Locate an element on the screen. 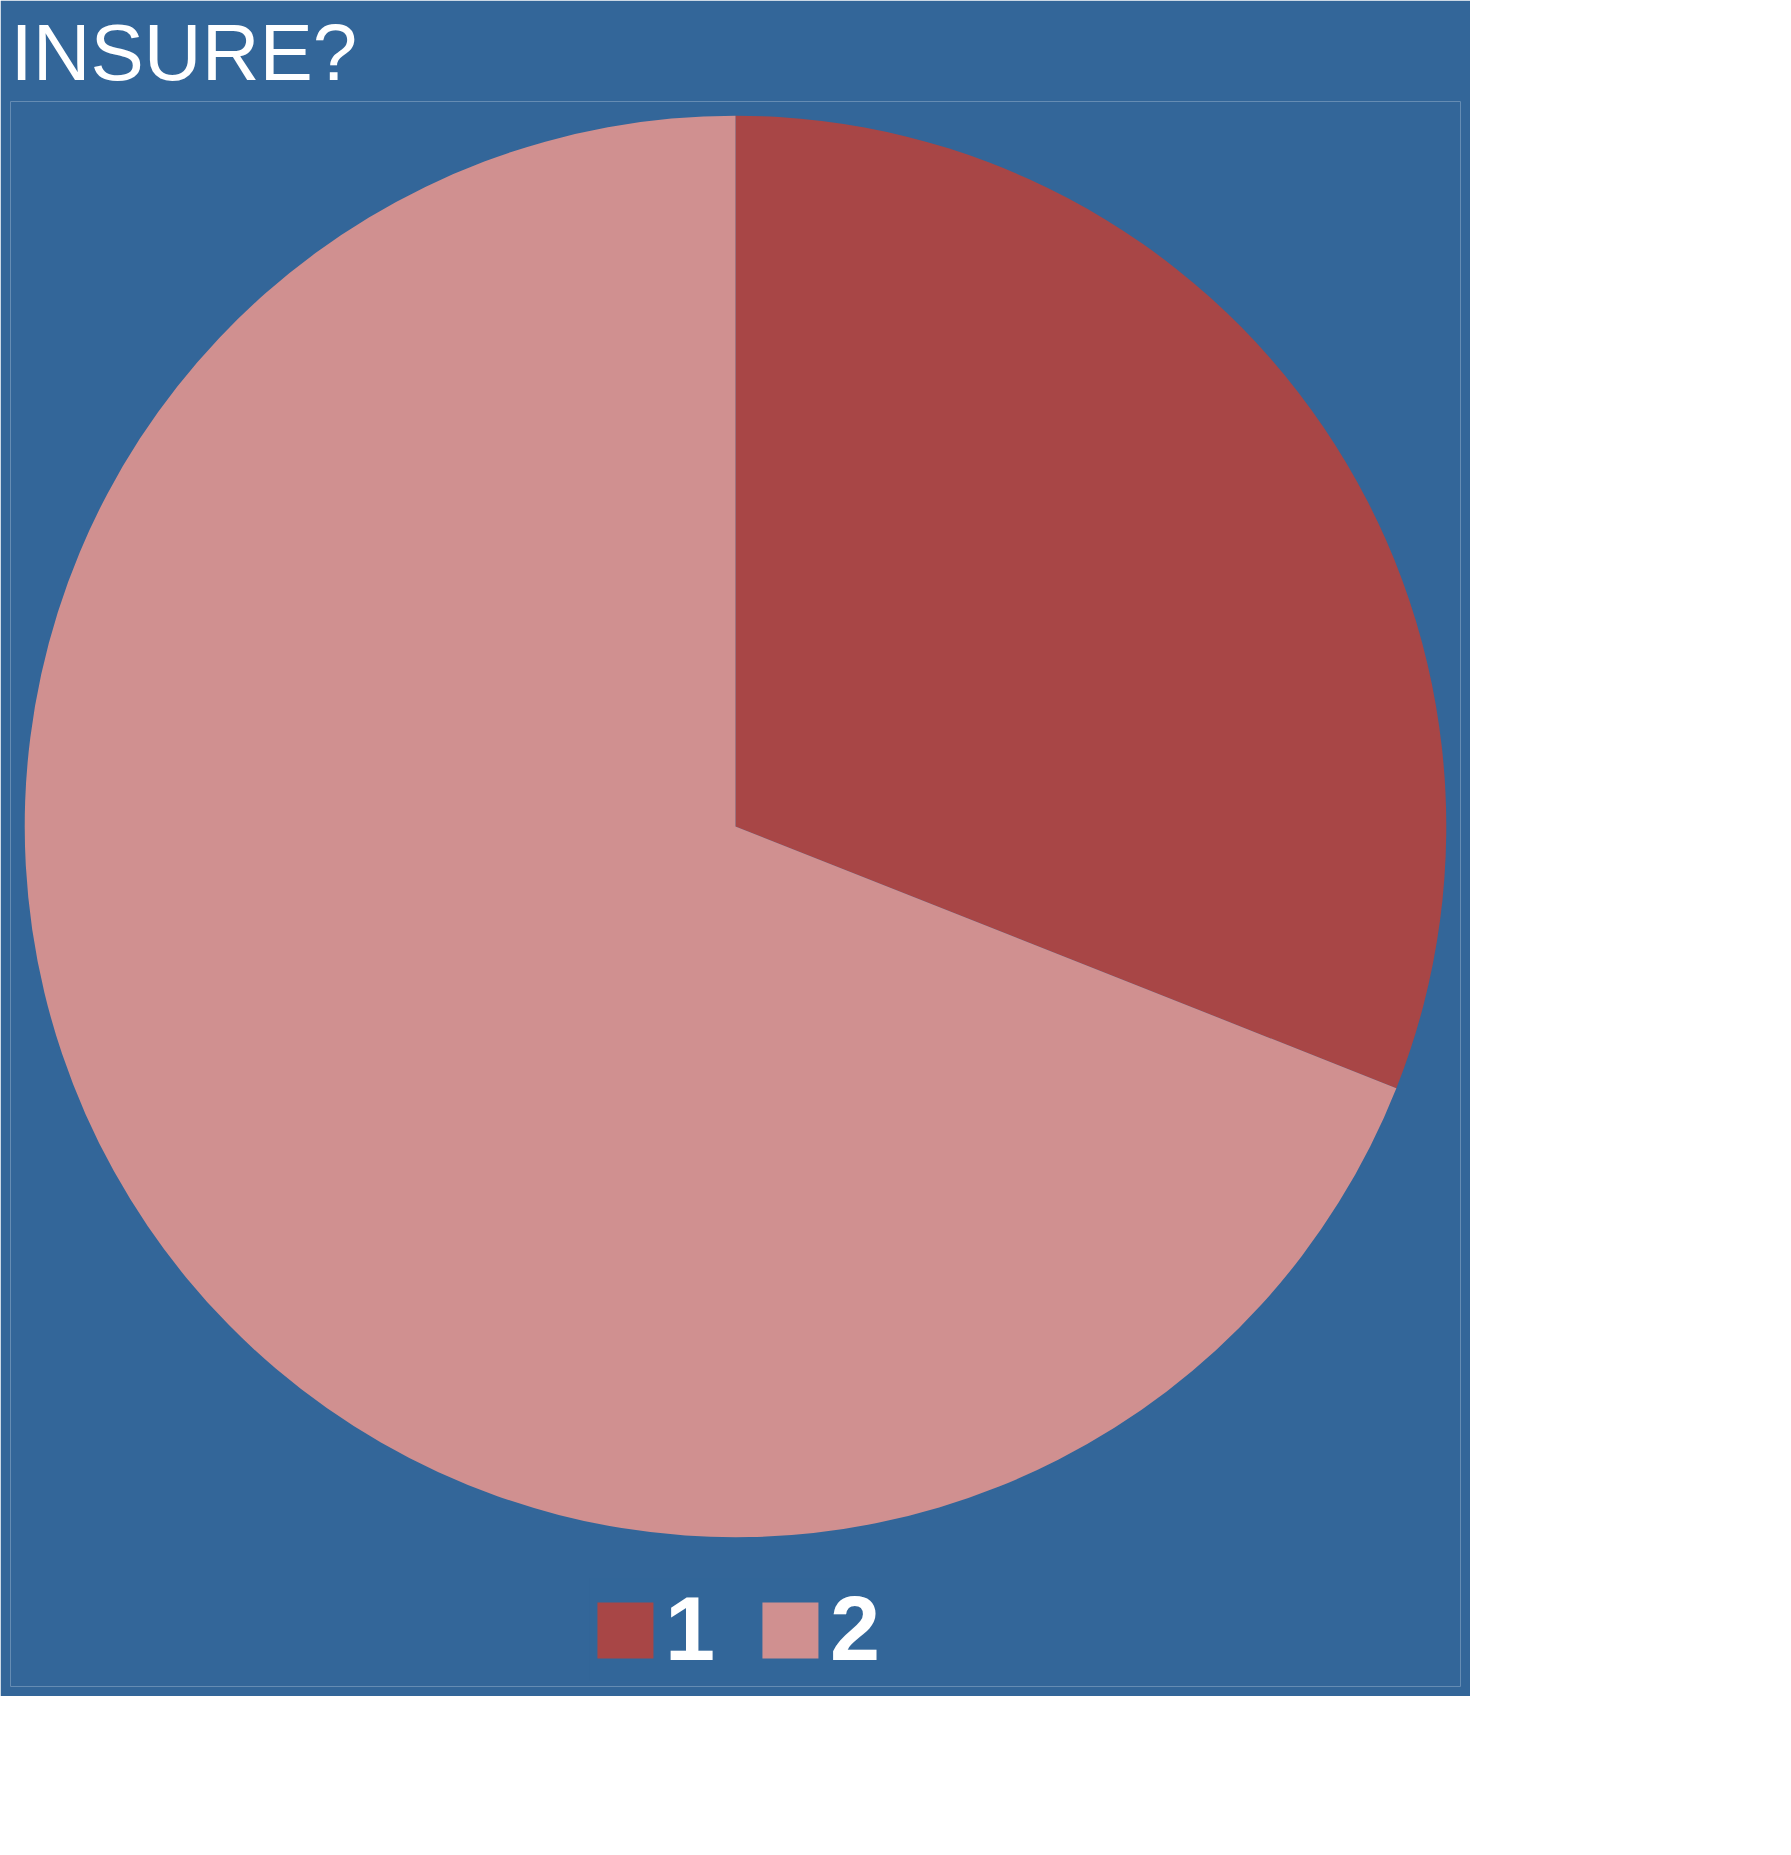  legend-label: 1 is located at coordinates (689, 1629).